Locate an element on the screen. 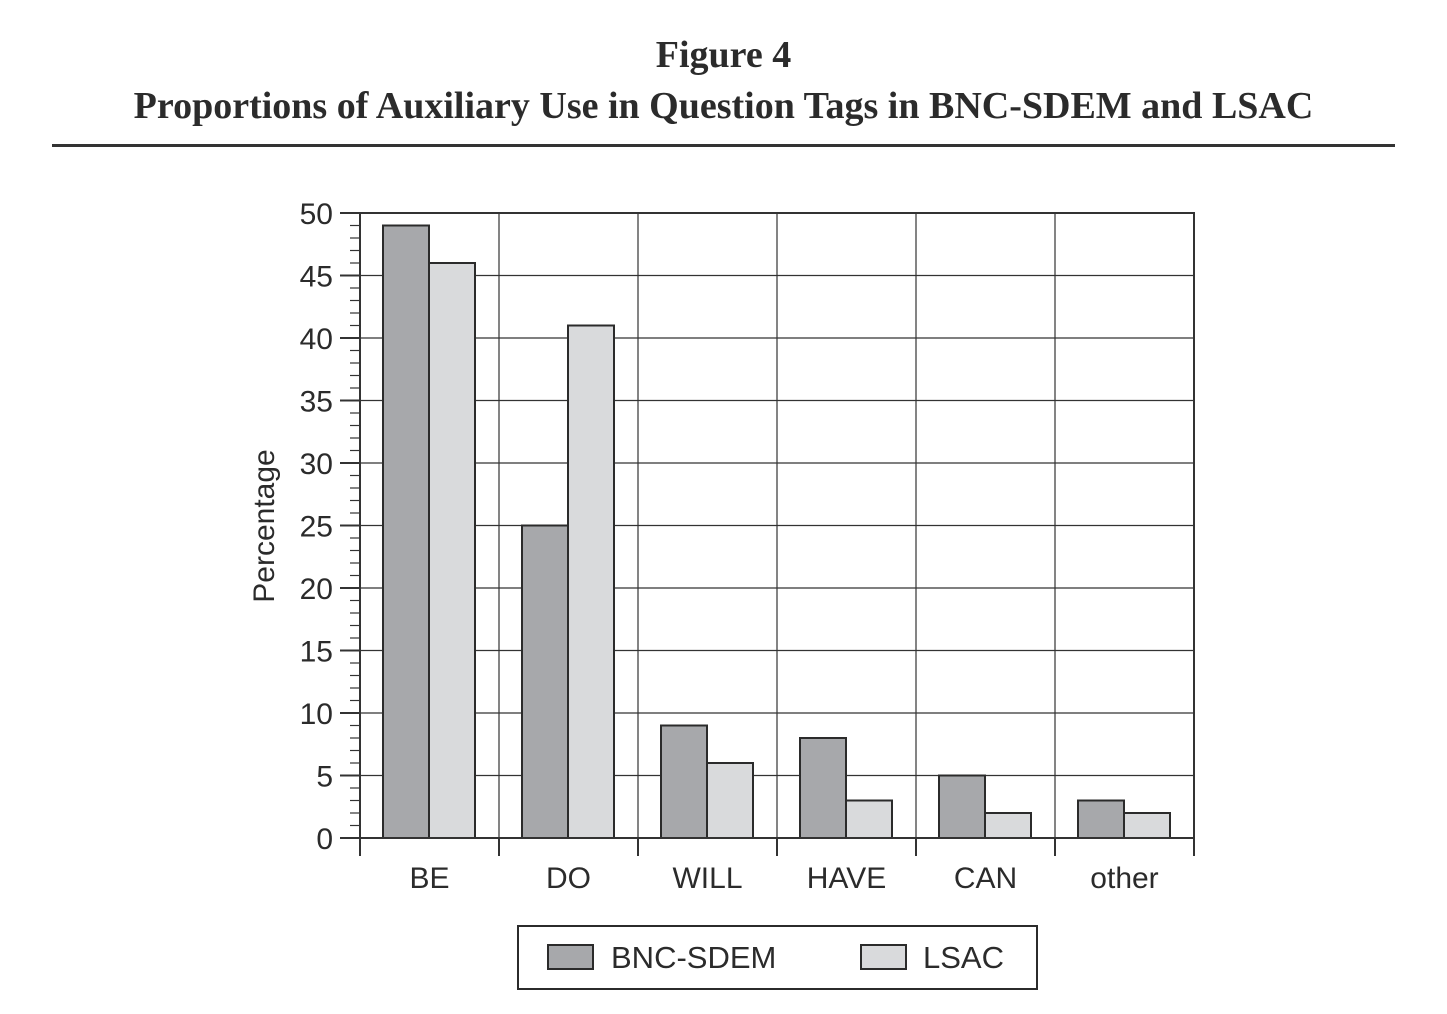 The image size is (1447, 1014). bar-bnc-sdem-be is located at coordinates (406, 531).